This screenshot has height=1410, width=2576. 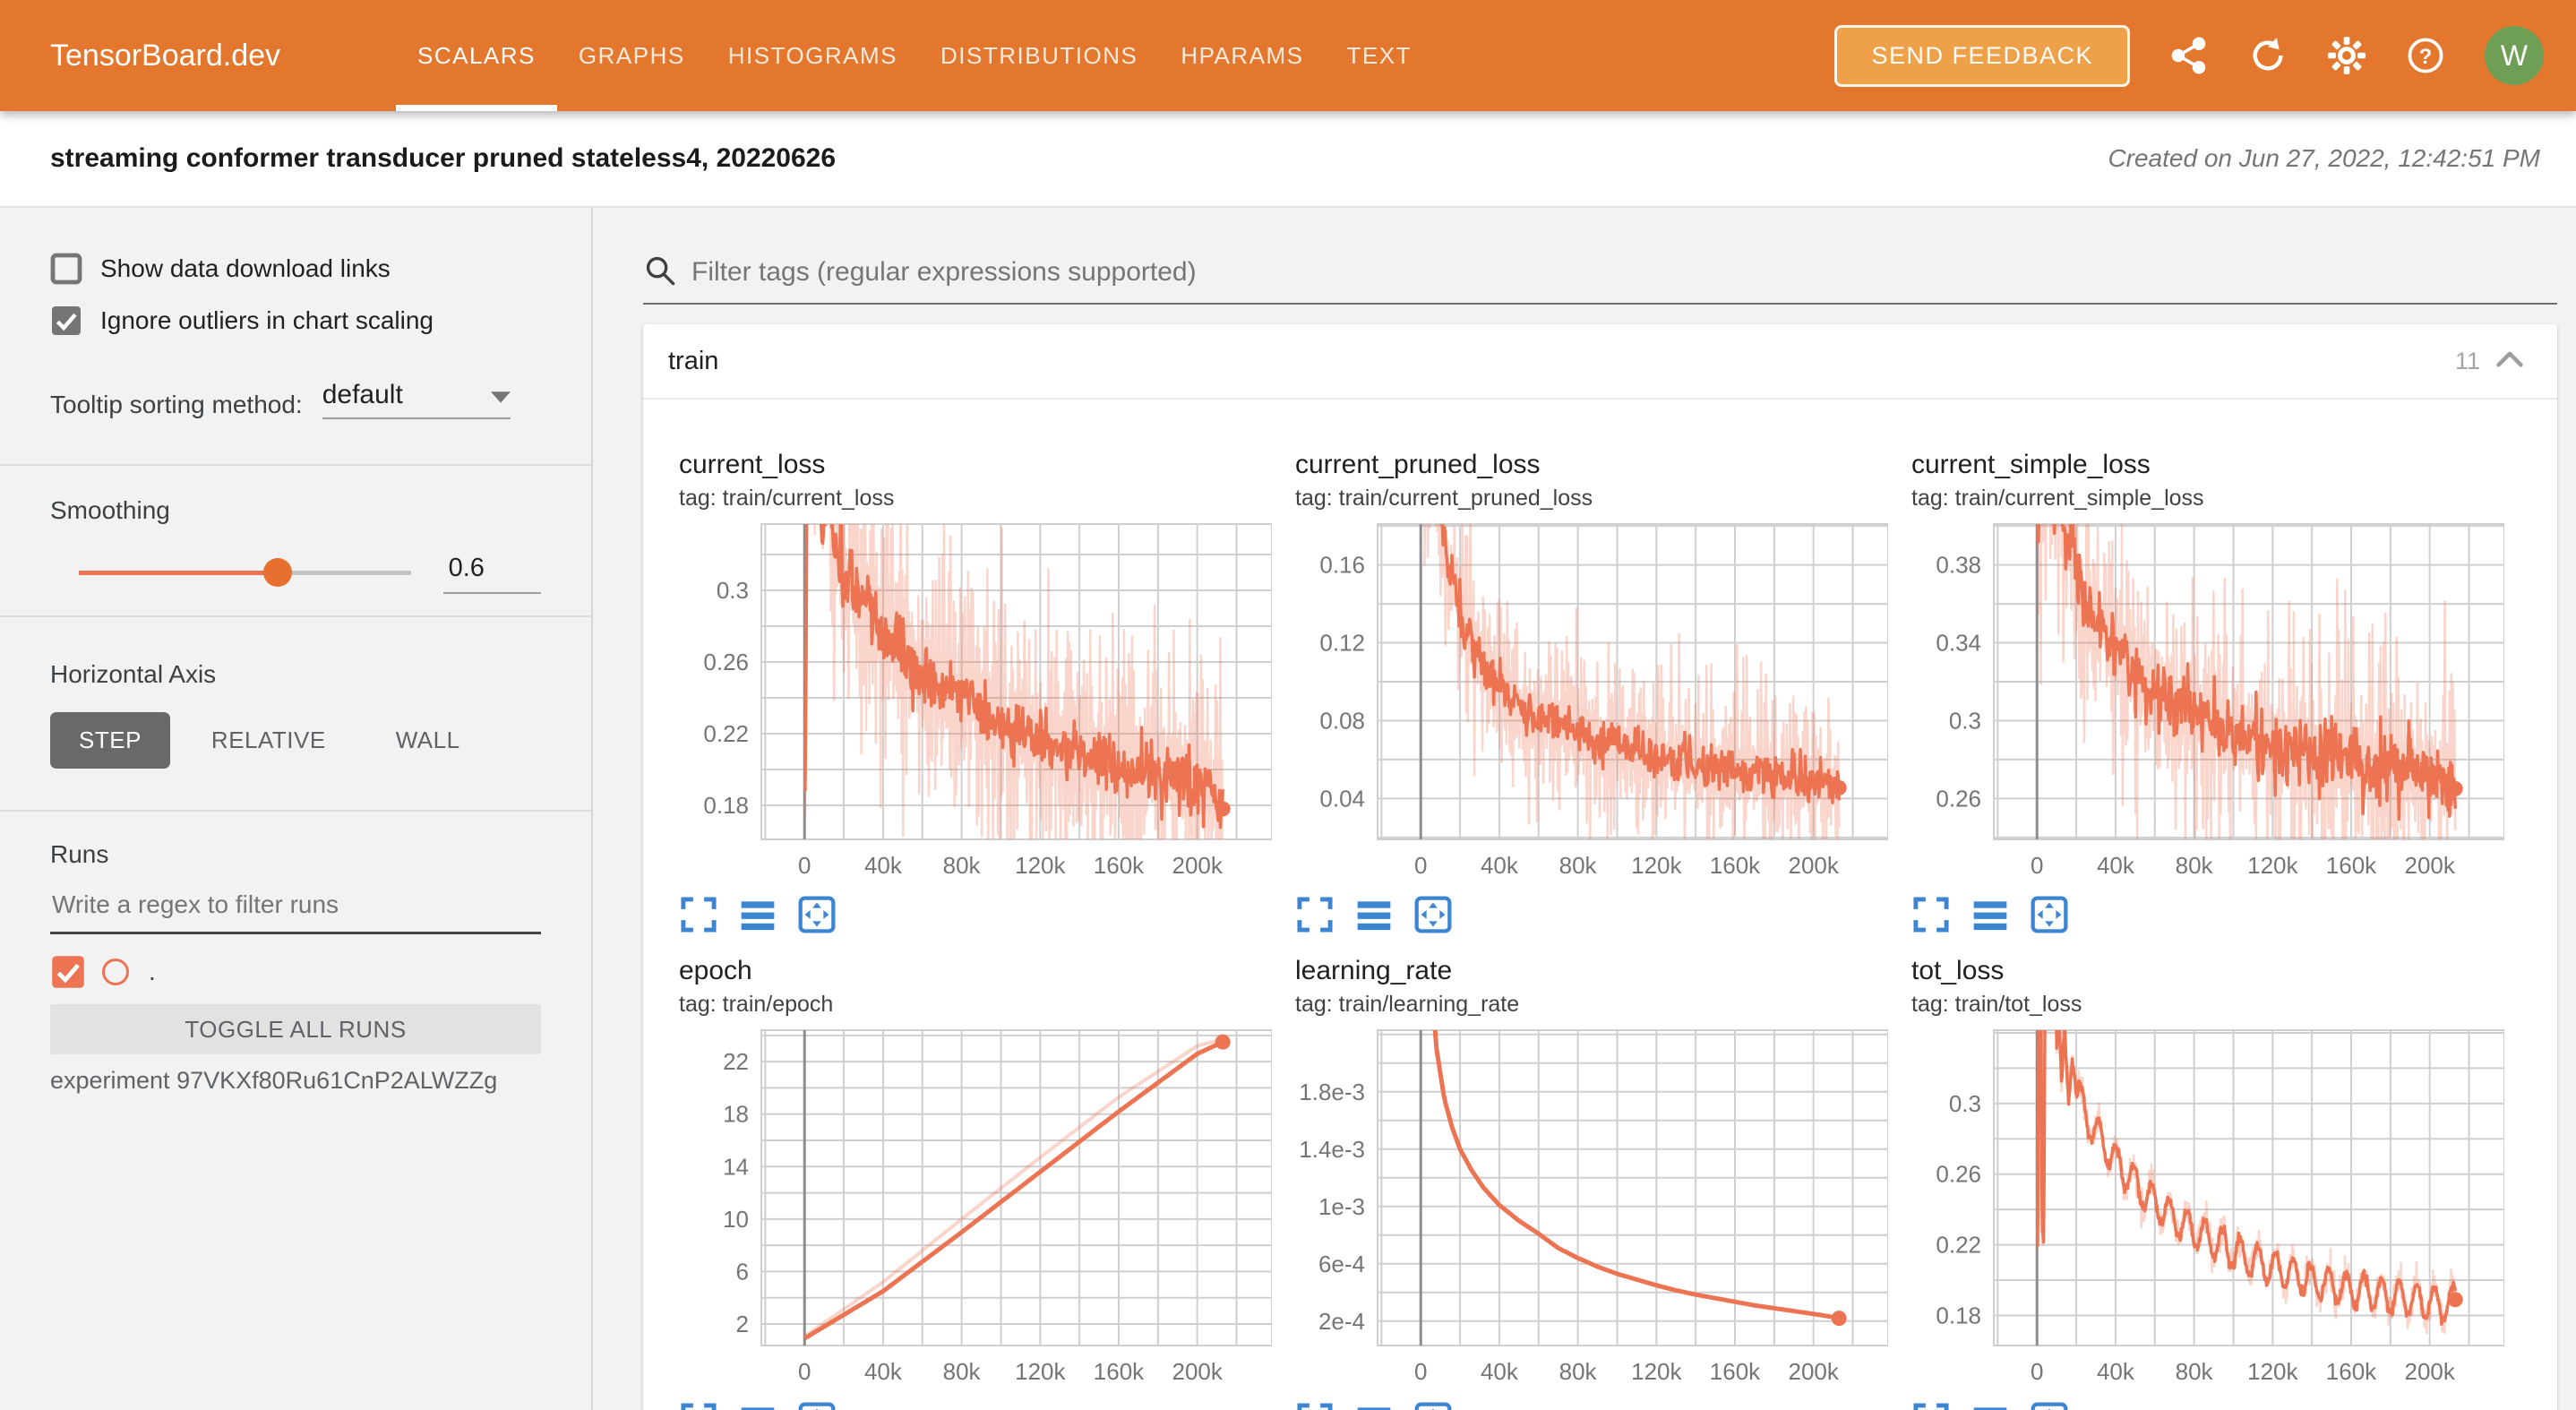 I want to click on run-color-circle, so click(x=115, y=972).